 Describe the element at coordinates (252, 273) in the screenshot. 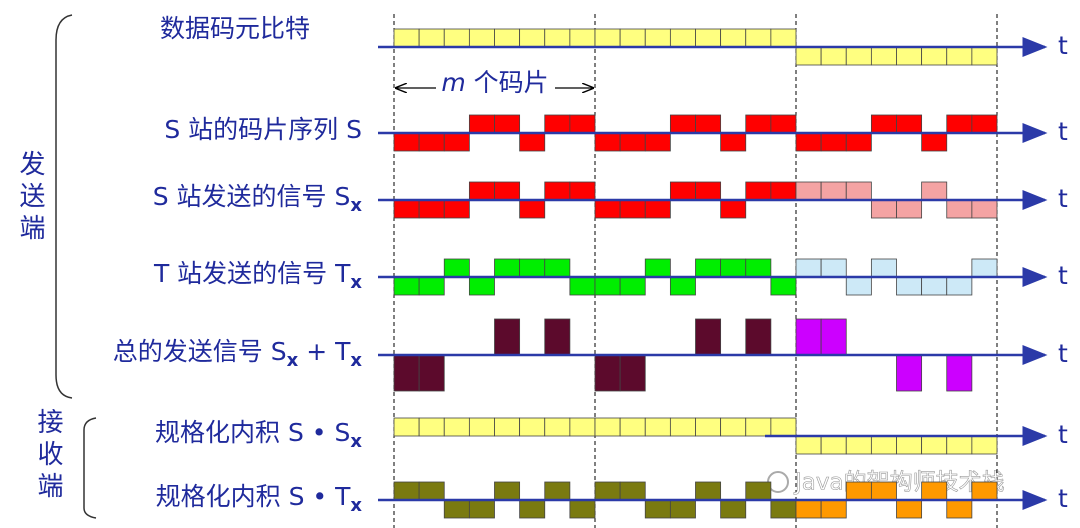

I see `label-part: T 站发送的信号 T` at that location.